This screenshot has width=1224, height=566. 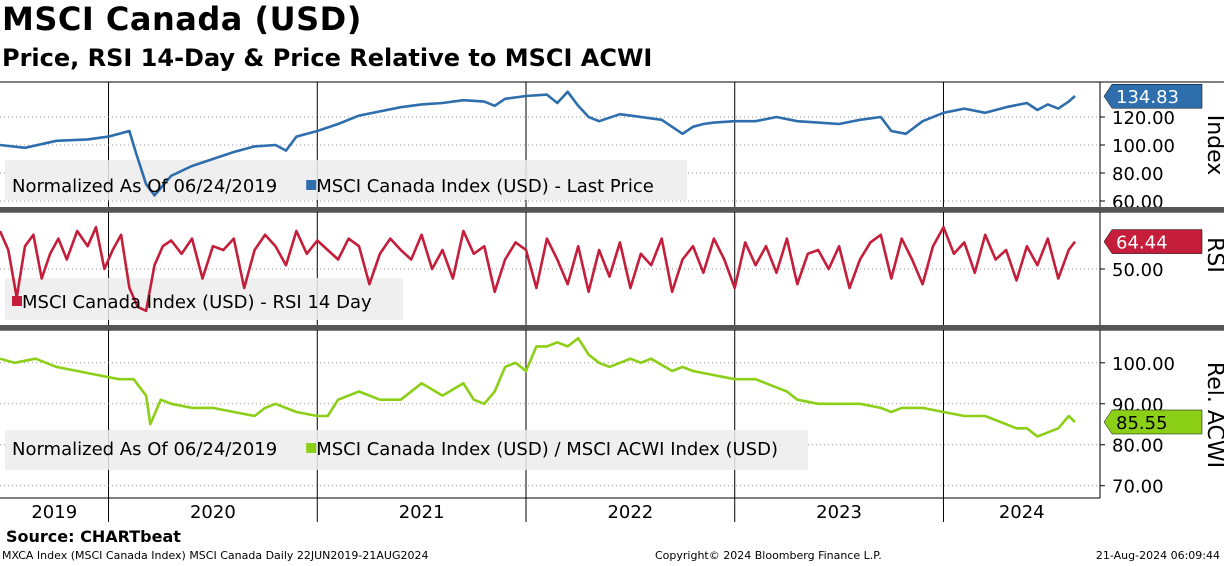 What do you see at coordinates (1022, 512) in the screenshot?
I see `x-tick-label: 2024` at bounding box center [1022, 512].